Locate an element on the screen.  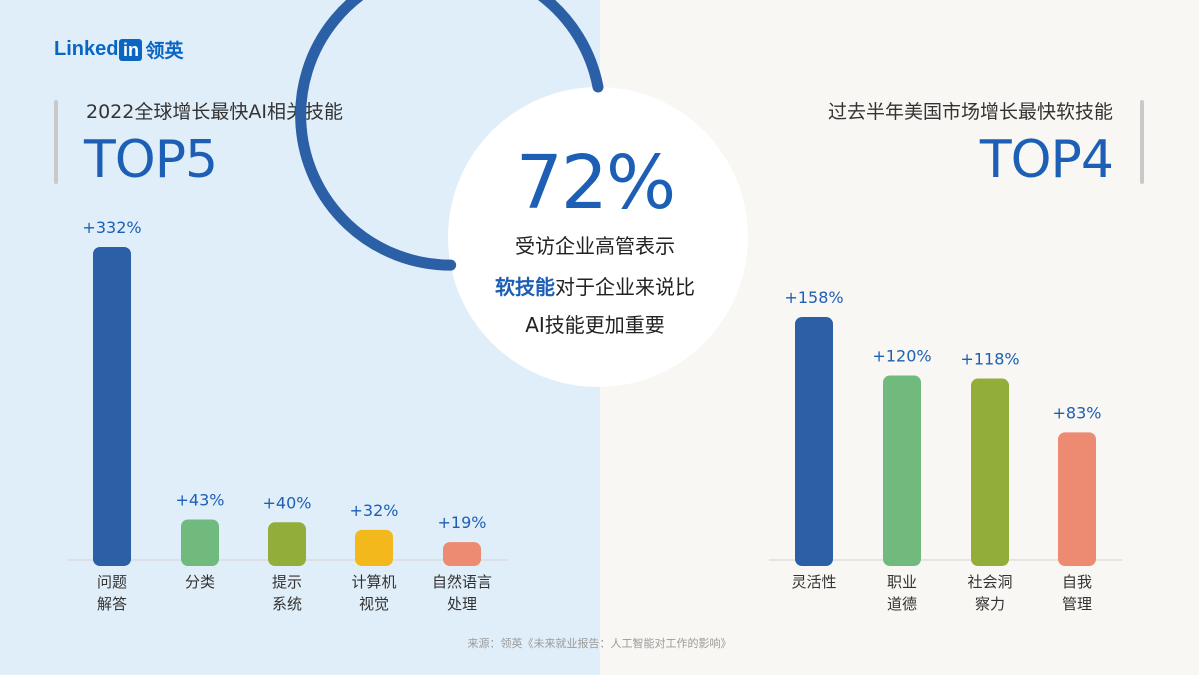
left-value-label: +19% is located at coordinates (462, 522).